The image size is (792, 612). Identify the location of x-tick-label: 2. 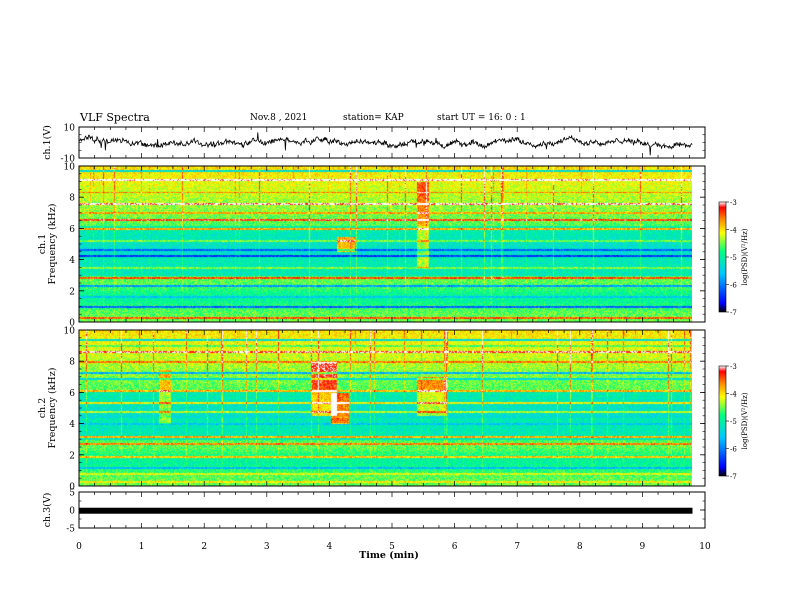
(204, 547).